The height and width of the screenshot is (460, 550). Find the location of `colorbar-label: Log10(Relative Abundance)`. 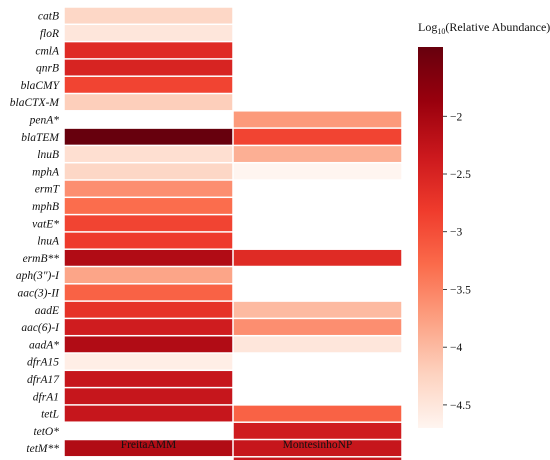

colorbar-label: Log10(Relative Abundance) is located at coordinates (484, 28).